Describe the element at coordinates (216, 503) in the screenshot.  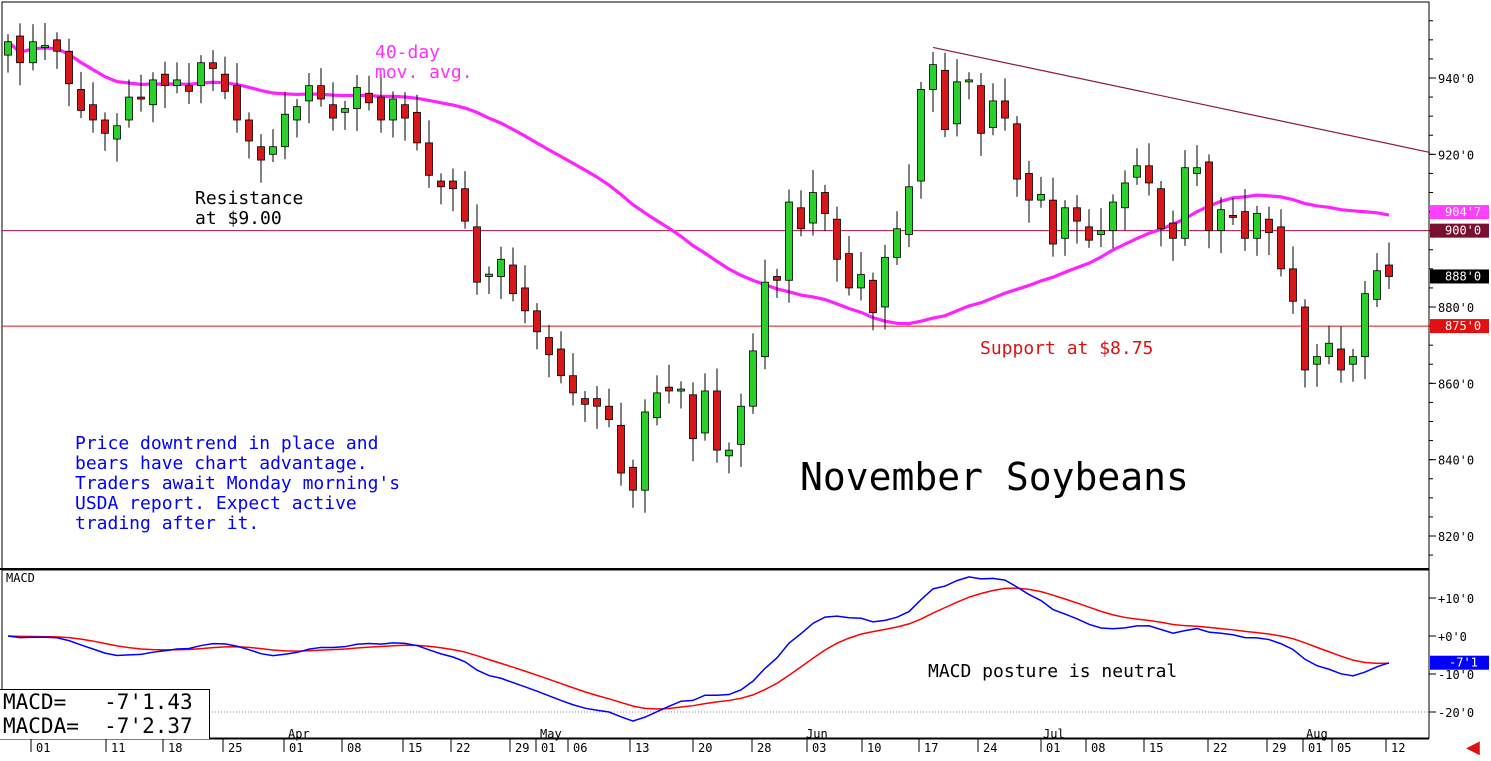
I see `comment-text-line: USDA report. Expect active` at that location.